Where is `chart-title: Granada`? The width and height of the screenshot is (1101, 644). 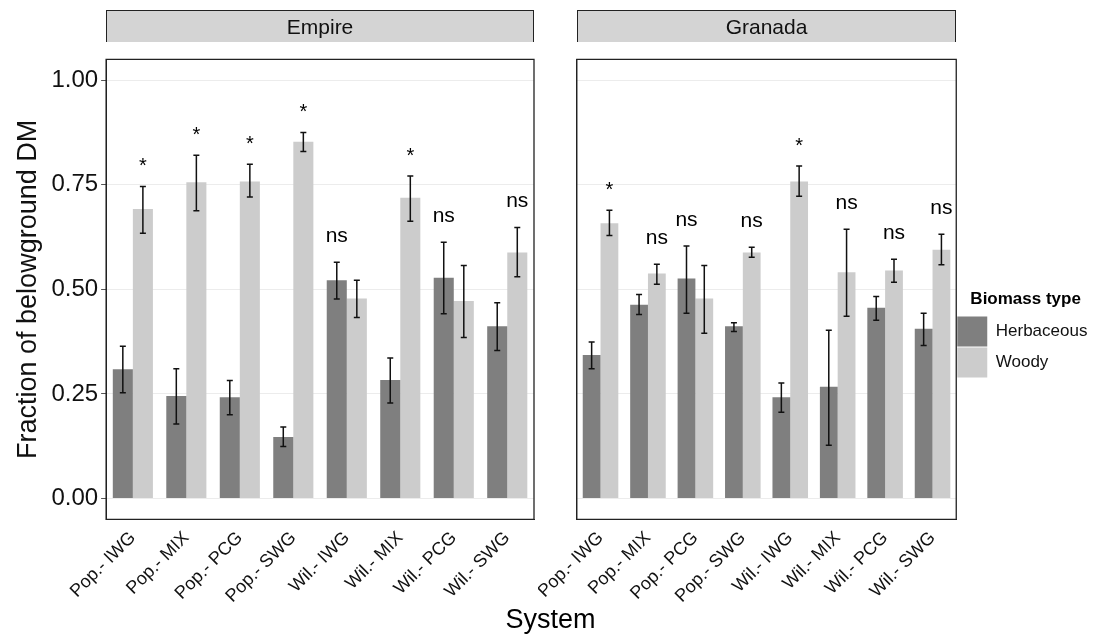 chart-title: Granada is located at coordinates (766, 26).